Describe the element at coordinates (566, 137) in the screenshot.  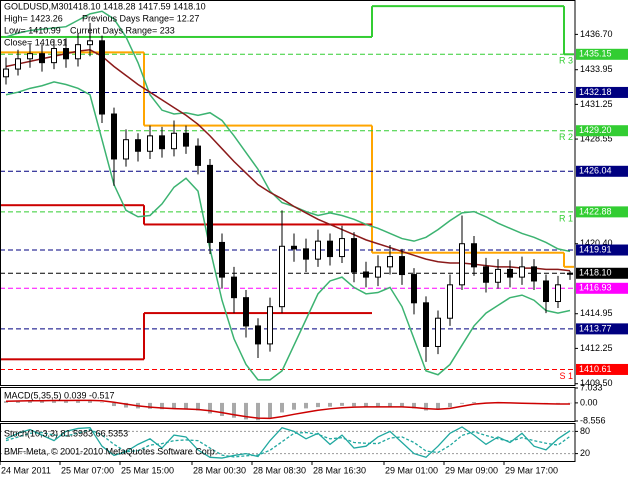
I see `level-name: R 2` at that location.